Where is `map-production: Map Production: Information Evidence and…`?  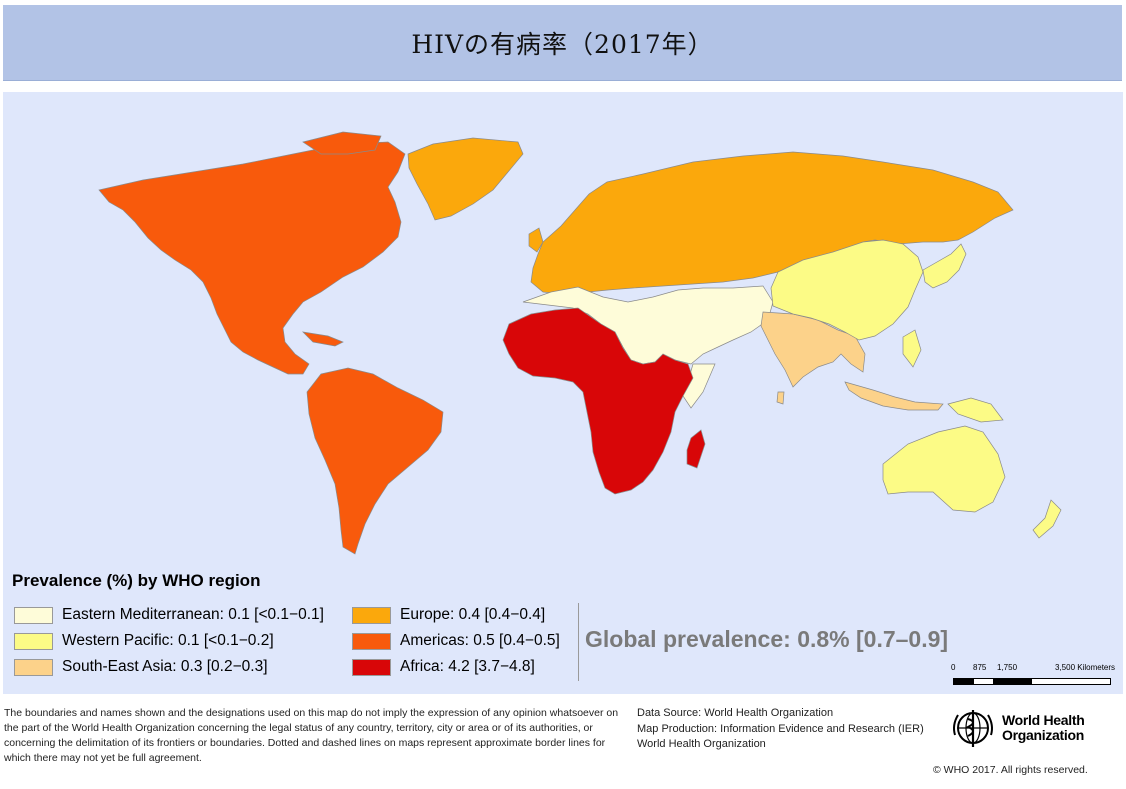
map-production: Map Production: Information Evidence and… is located at coordinates (780, 728).